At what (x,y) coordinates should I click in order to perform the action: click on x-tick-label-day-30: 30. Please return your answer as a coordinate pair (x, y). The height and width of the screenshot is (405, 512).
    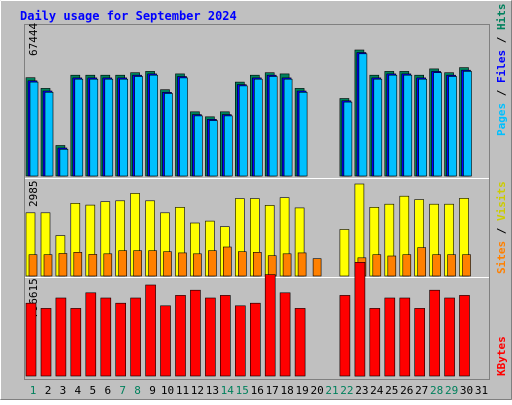
    Looking at the image, I should click on (466, 390).